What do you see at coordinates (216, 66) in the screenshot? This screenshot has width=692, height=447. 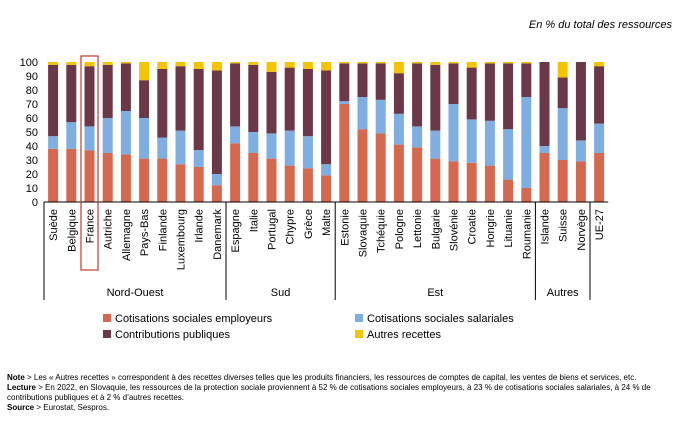 I see `bar-segment-danemark-autres-recettes` at bounding box center [216, 66].